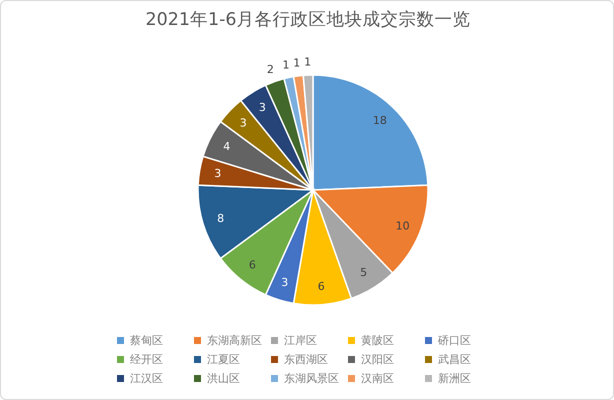  I want to click on legend-label: 武昌区, so click(454, 359).